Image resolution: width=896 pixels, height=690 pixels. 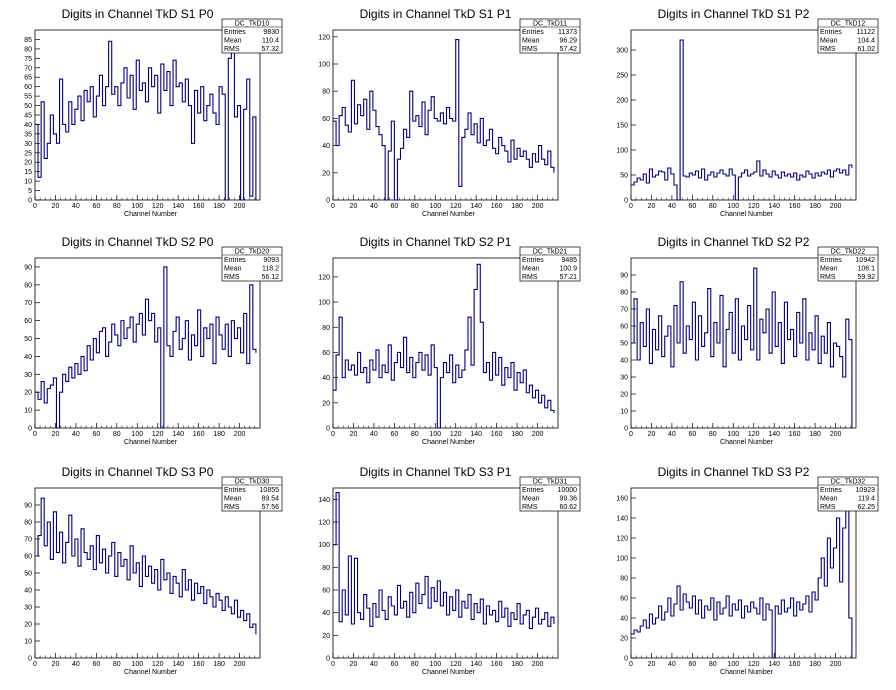 What do you see at coordinates (436, 472) in the screenshot?
I see `chart-title: Digits in Channel TkD S3 P1` at bounding box center [436, 472].